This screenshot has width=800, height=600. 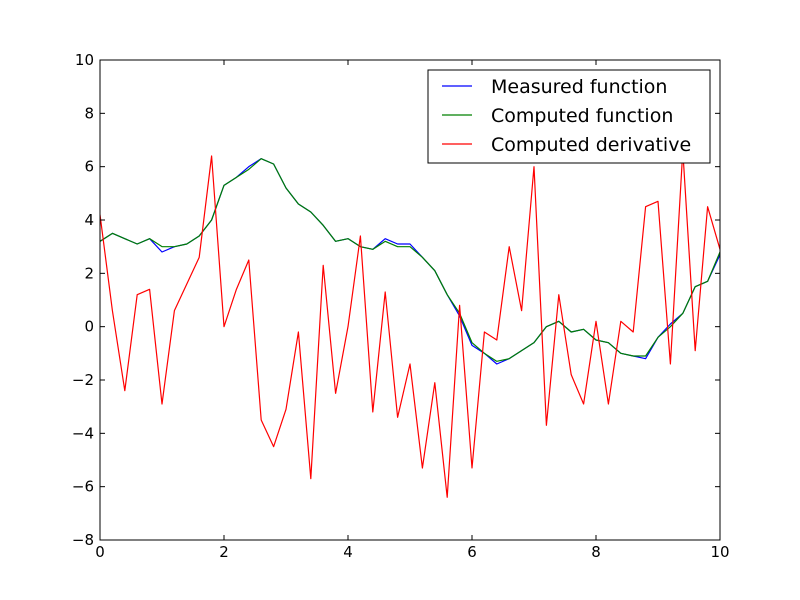 What do you see at coordinates (579, 87) in the screenshot?
I see `legend-label: Measured function` at bounding box center [579, 87].